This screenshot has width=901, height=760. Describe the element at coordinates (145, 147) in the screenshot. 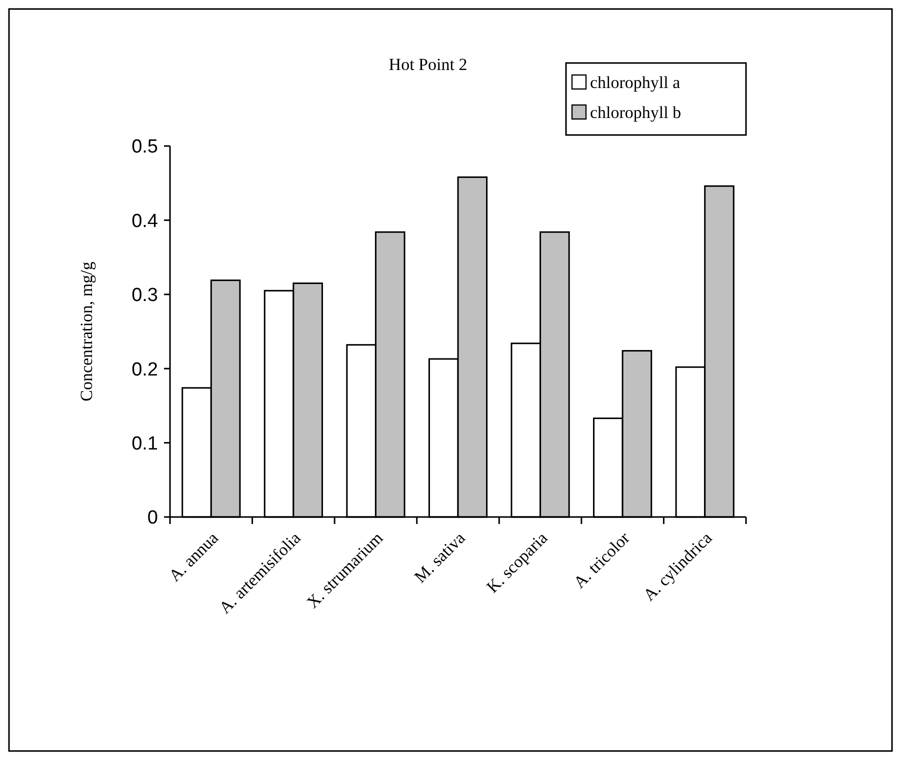

I see `y-tick-label: 0.5` at that location.